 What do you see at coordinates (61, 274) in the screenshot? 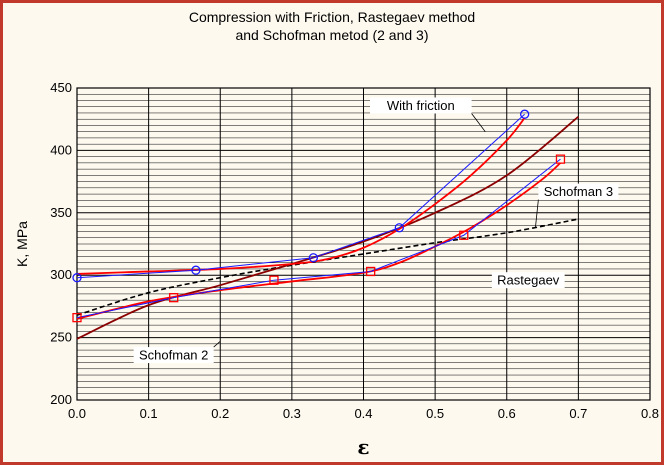
I see `y-tick-label: 300` at bounding box center [61, 274].